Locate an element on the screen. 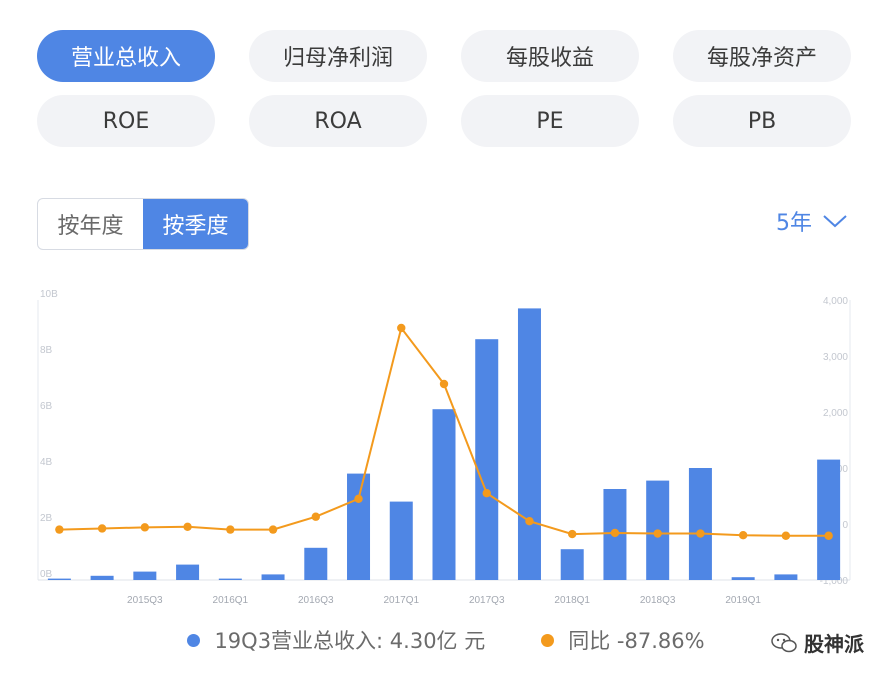 The image size is (892, 686). annual-button: 按年度 is located at coordinates (90, 226).